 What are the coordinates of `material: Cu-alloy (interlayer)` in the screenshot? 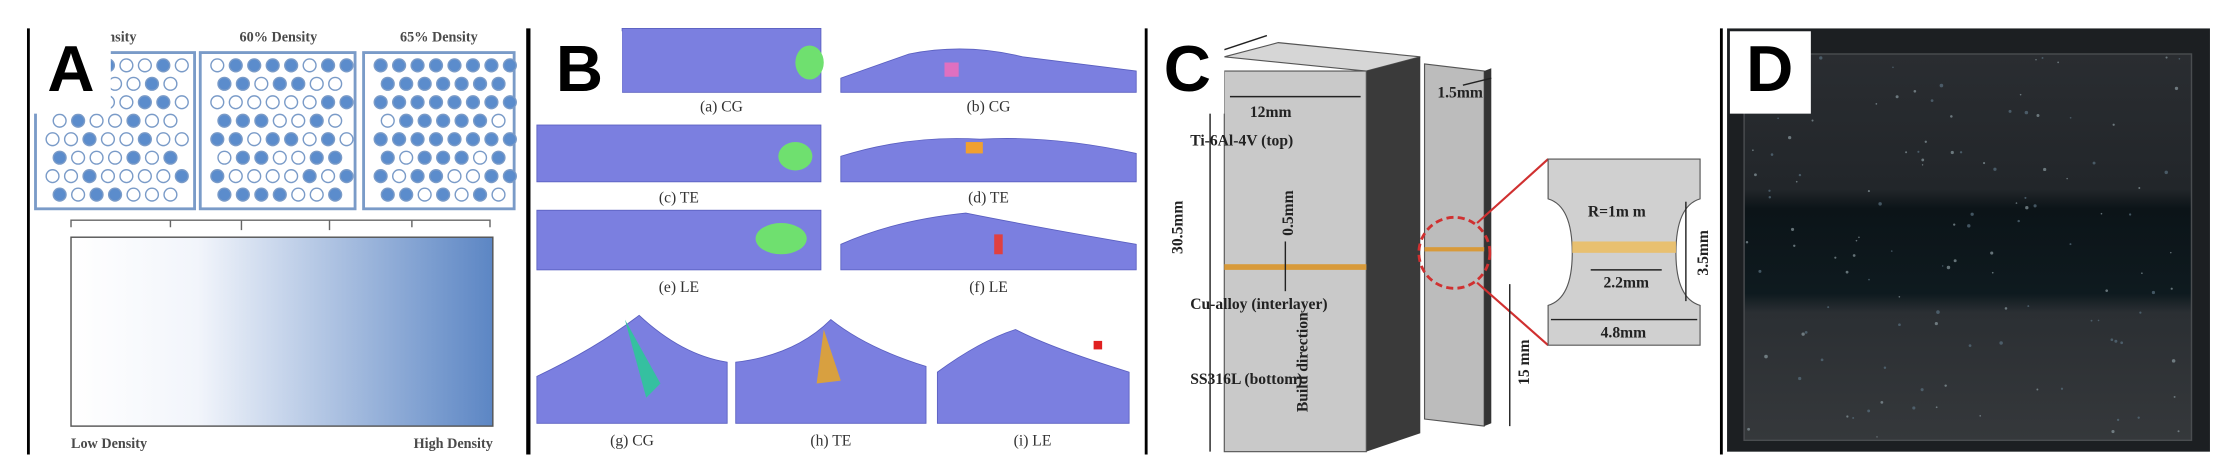 It's located at (1258, 304).